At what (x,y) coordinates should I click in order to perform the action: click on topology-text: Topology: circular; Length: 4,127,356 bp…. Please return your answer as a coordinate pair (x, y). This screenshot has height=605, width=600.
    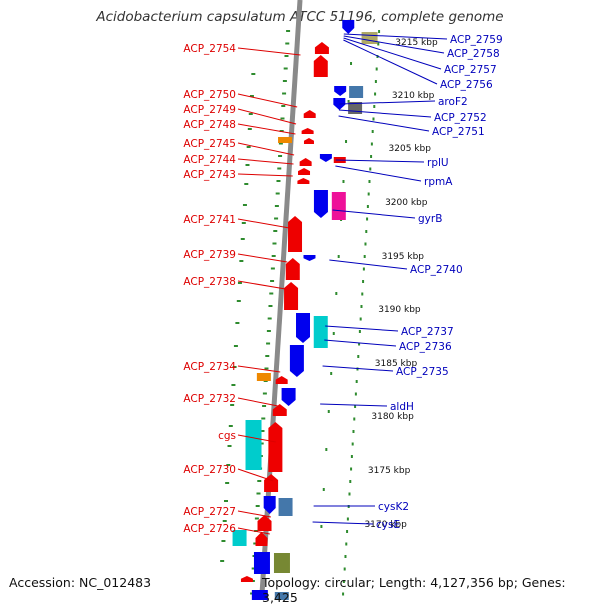
    Looking at the image, I should click on (414, 590).